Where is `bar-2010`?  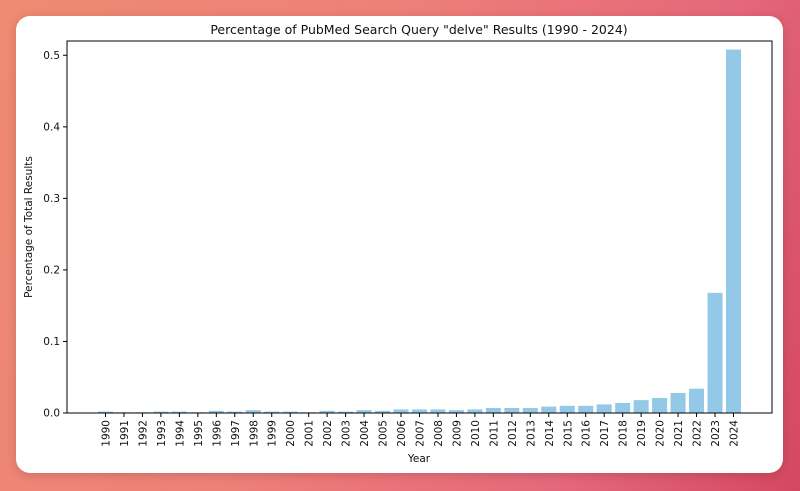
bar-2010 is located at coordinates (475, 411).